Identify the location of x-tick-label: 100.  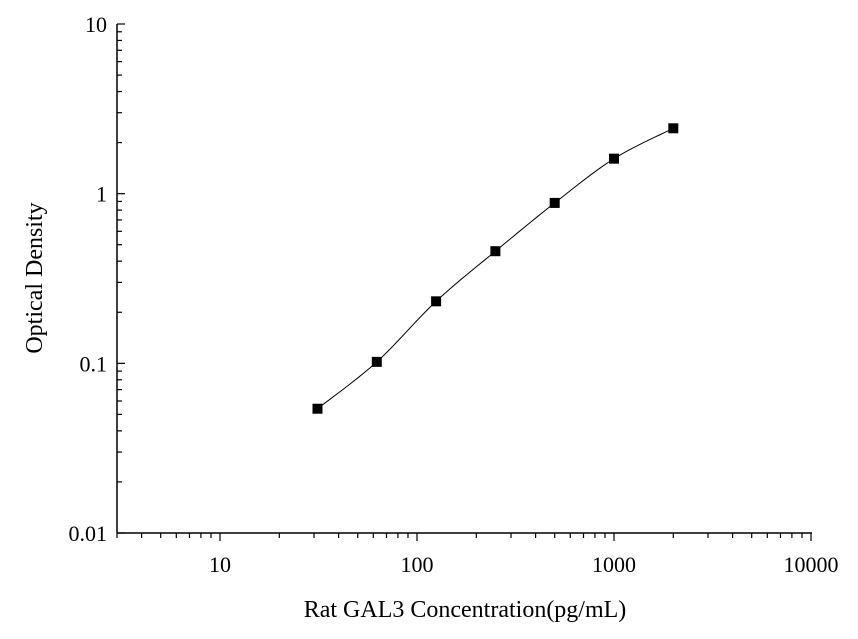
(417, 564).